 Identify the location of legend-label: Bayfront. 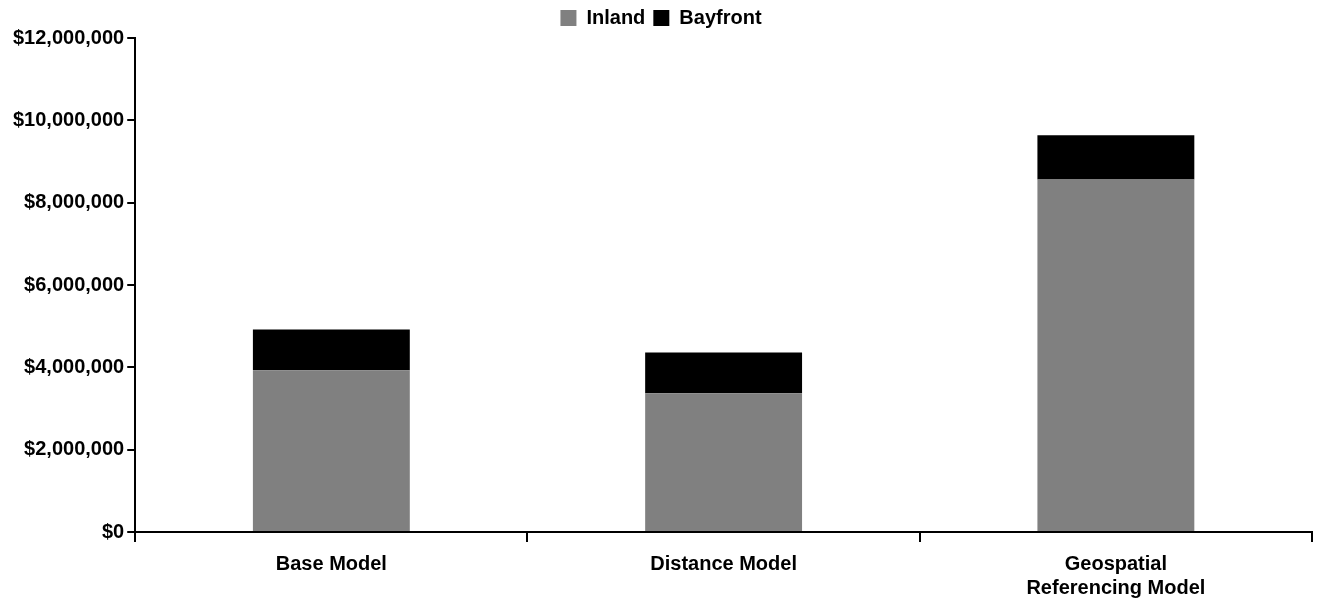
(720, 16).